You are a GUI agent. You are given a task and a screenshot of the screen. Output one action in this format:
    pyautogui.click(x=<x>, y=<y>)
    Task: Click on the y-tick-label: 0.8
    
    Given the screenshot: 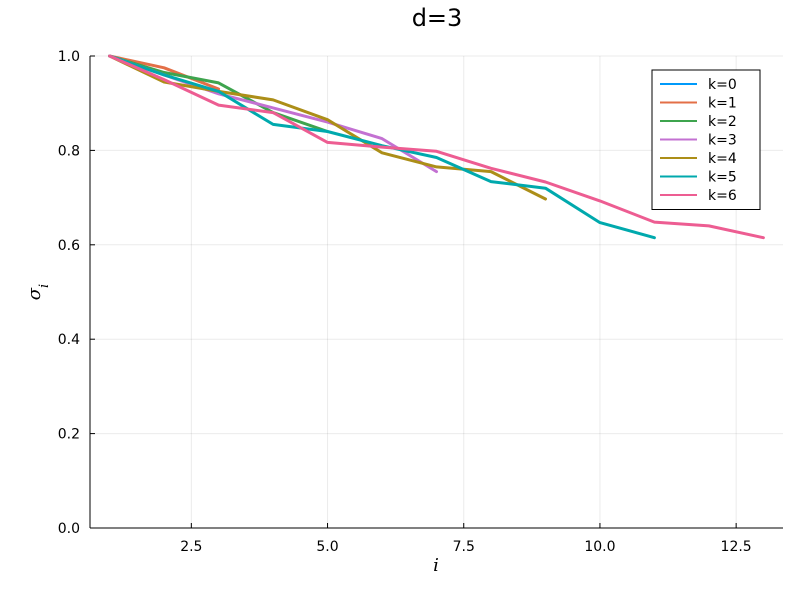 What is the action you would take?
    pyautogui.click(x=69, y=151)
    